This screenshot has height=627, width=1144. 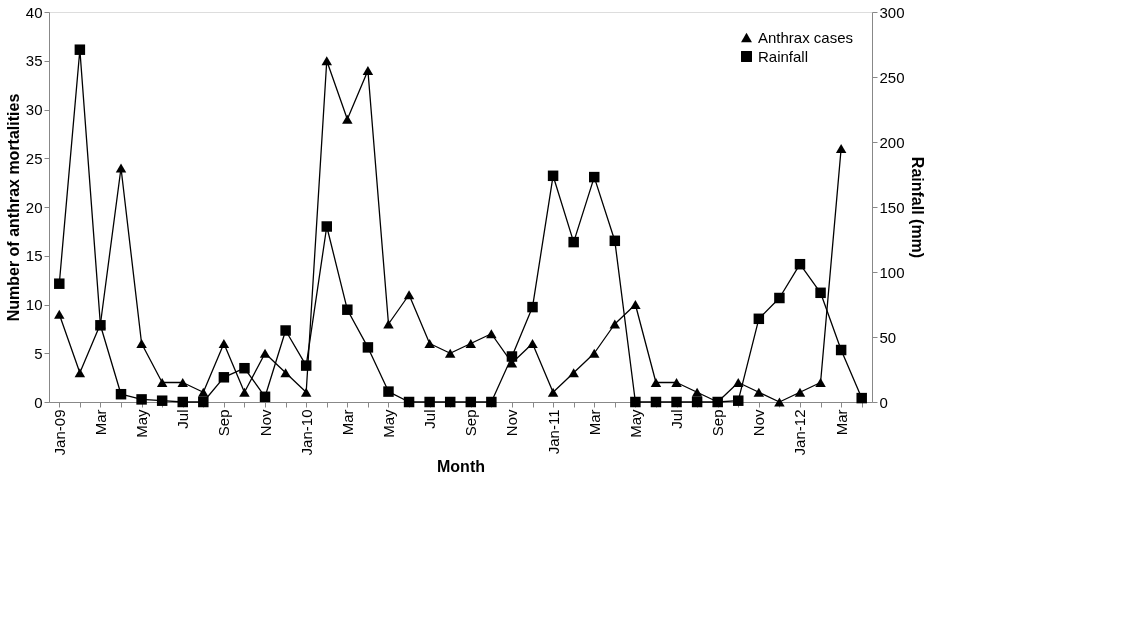 What do you see at coordinates (883, 402) in the screenshot?
I see `y2-tick-label: 0` at bounding box center [883, 402].